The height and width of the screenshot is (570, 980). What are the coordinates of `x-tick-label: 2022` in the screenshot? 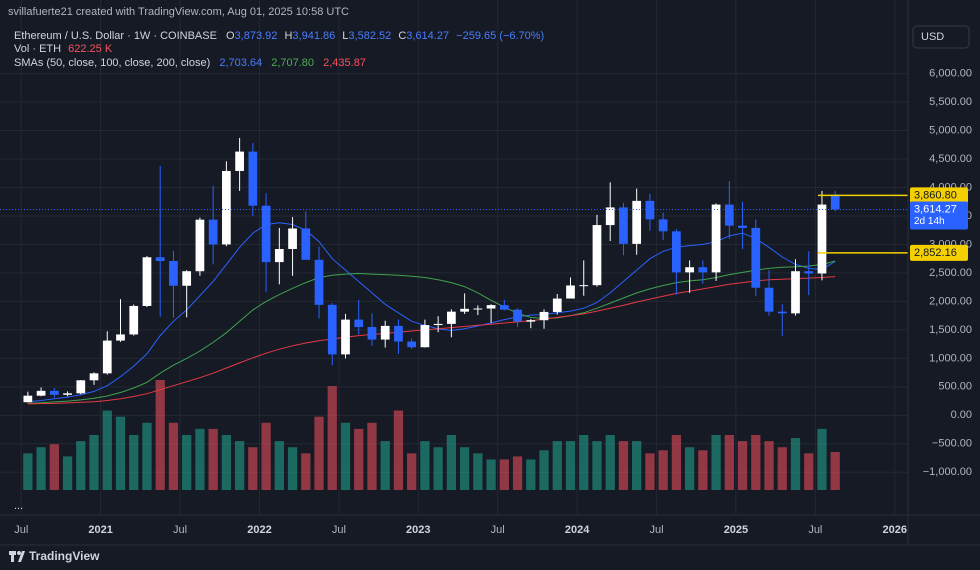 It's located at (259, 530).